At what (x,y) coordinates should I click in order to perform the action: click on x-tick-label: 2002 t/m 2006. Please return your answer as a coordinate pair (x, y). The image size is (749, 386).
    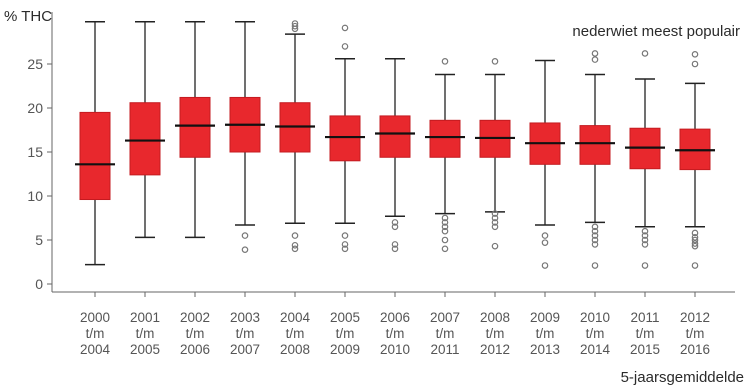
    Looking at the image, I should click on (195, 333).